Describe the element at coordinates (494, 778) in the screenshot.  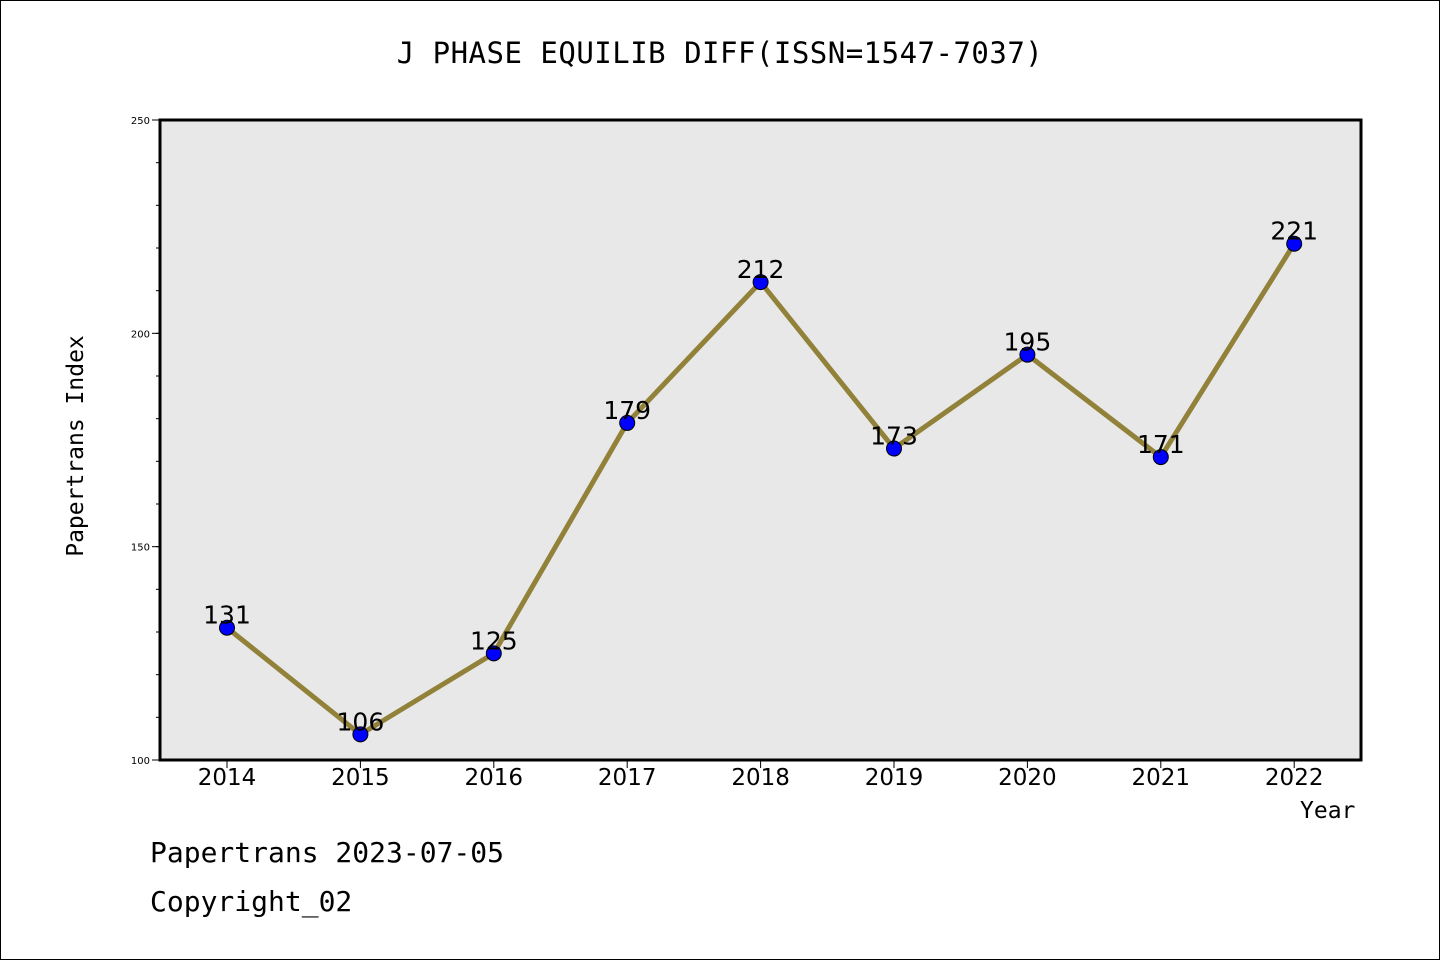
I see `x-tick-label: 2016` at that location.